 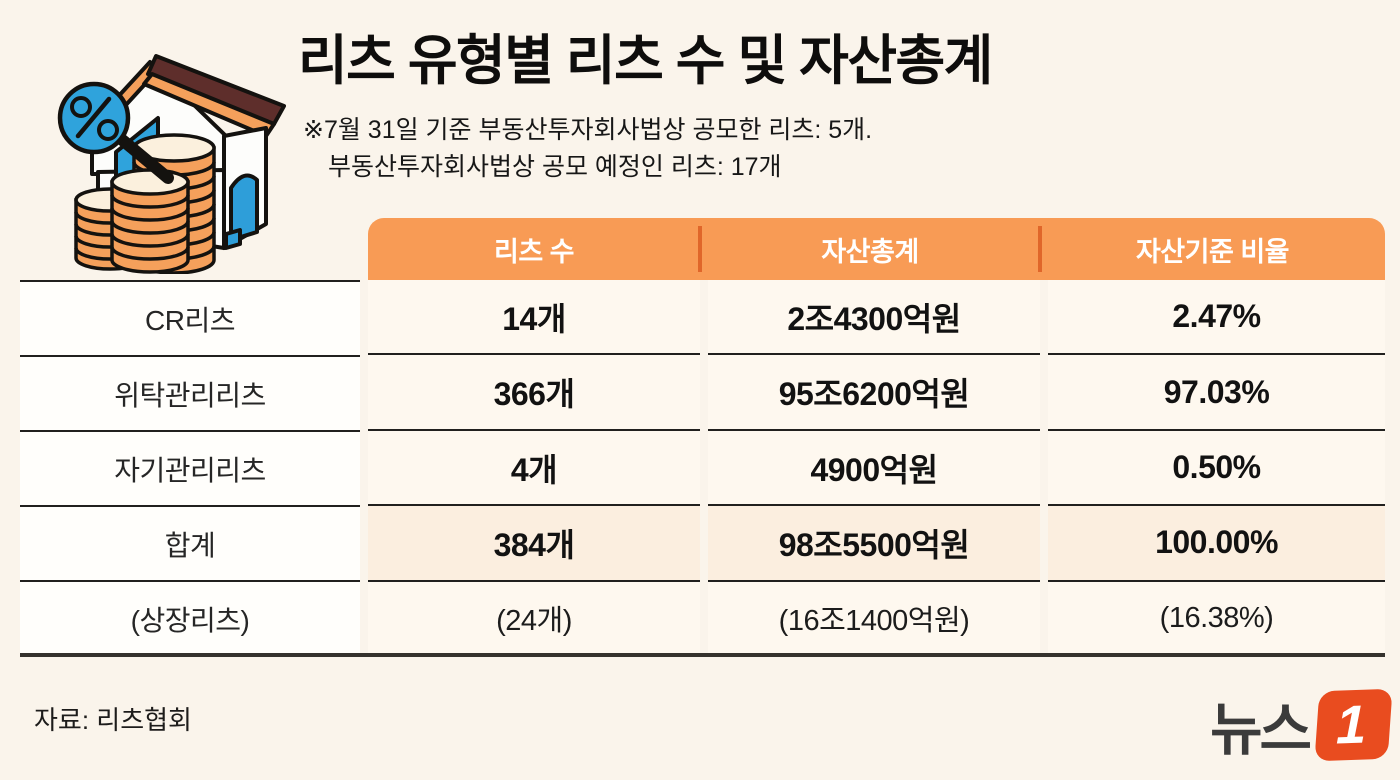 I want to click on column-header-total-assets: 자산총계, so click(x=869, y=249).